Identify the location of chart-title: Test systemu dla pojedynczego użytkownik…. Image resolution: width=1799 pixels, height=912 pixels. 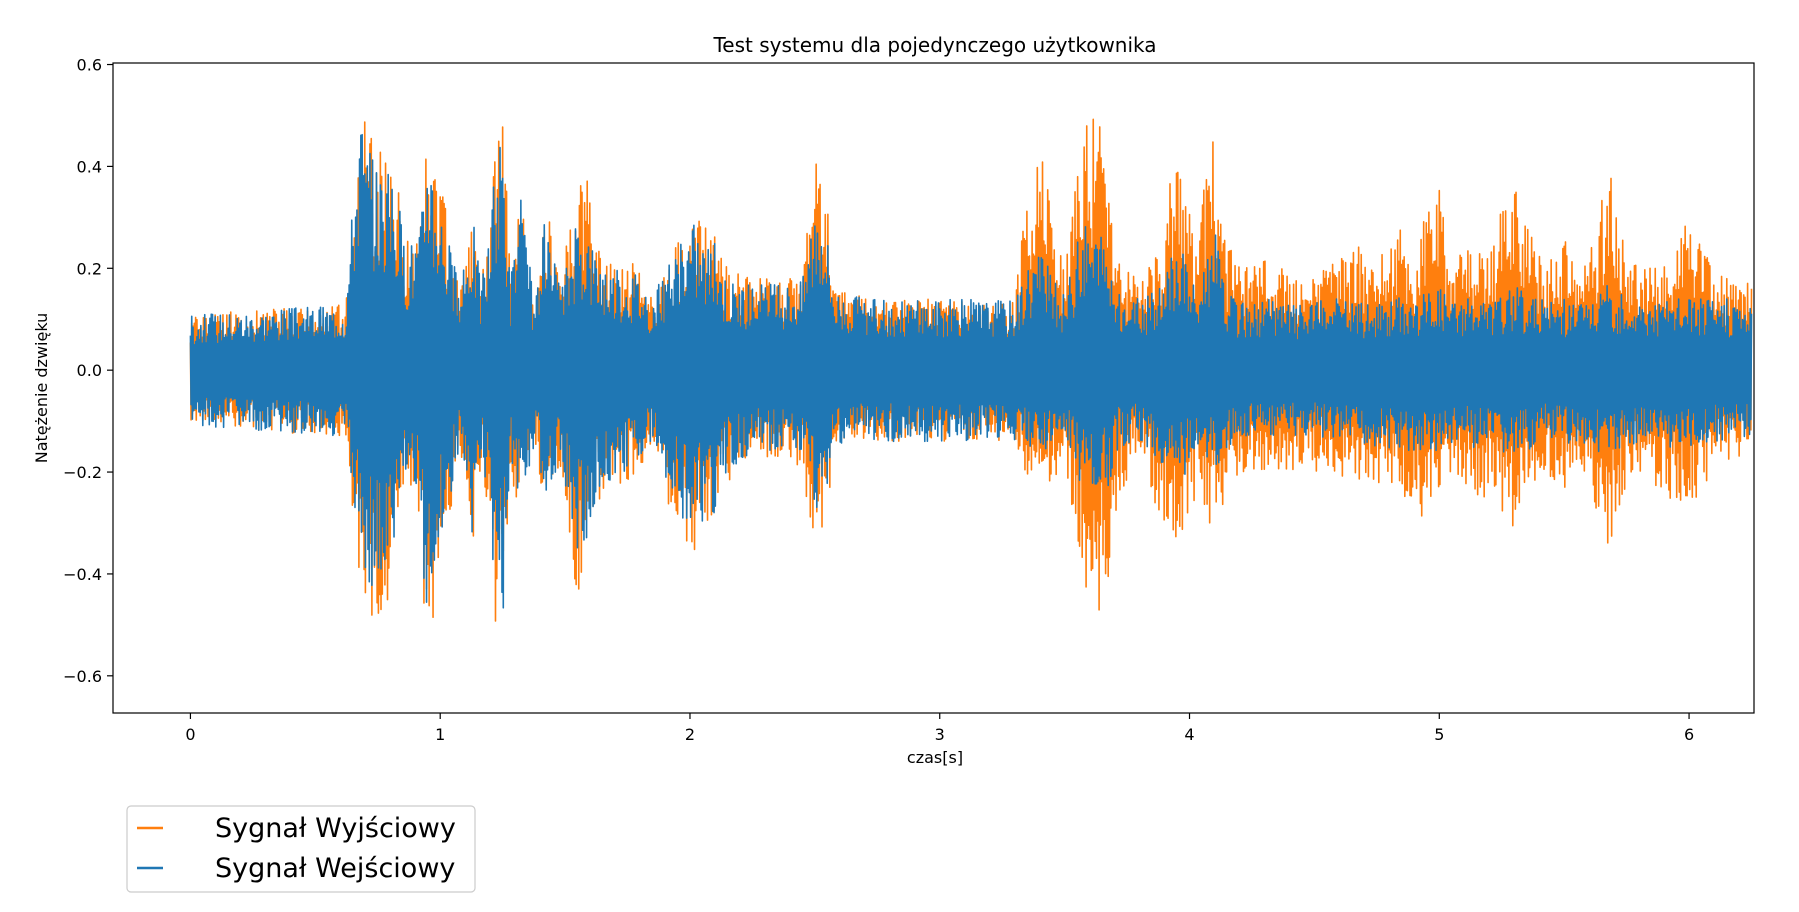
(934, 45).